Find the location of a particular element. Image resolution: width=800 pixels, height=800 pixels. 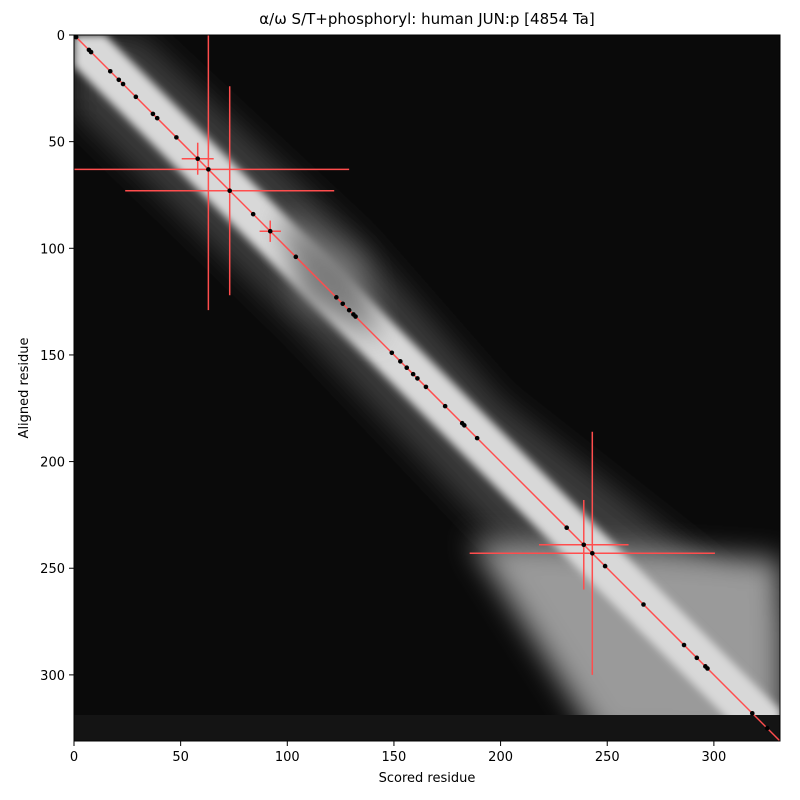

x-tick-label: 300 is located at coordinates (713, 757).